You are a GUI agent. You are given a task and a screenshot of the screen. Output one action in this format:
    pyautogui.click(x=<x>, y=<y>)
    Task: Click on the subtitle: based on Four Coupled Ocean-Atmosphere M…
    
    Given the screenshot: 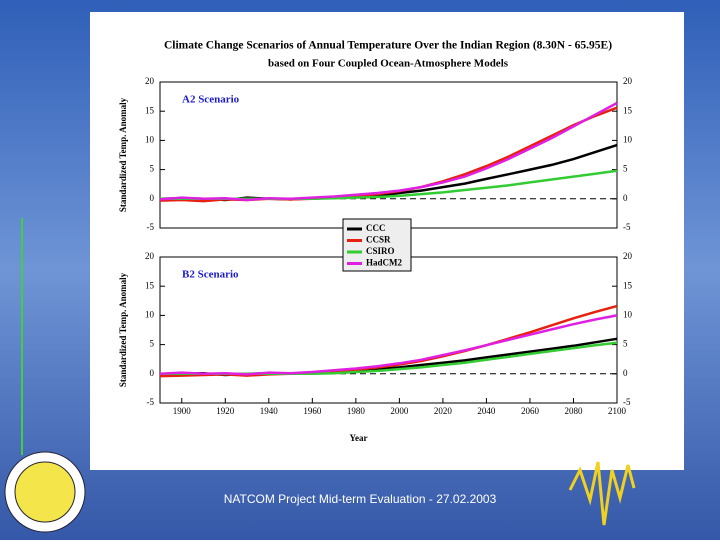 What is the action you would take?
    pyautogui.click(x=388, y=64)
    